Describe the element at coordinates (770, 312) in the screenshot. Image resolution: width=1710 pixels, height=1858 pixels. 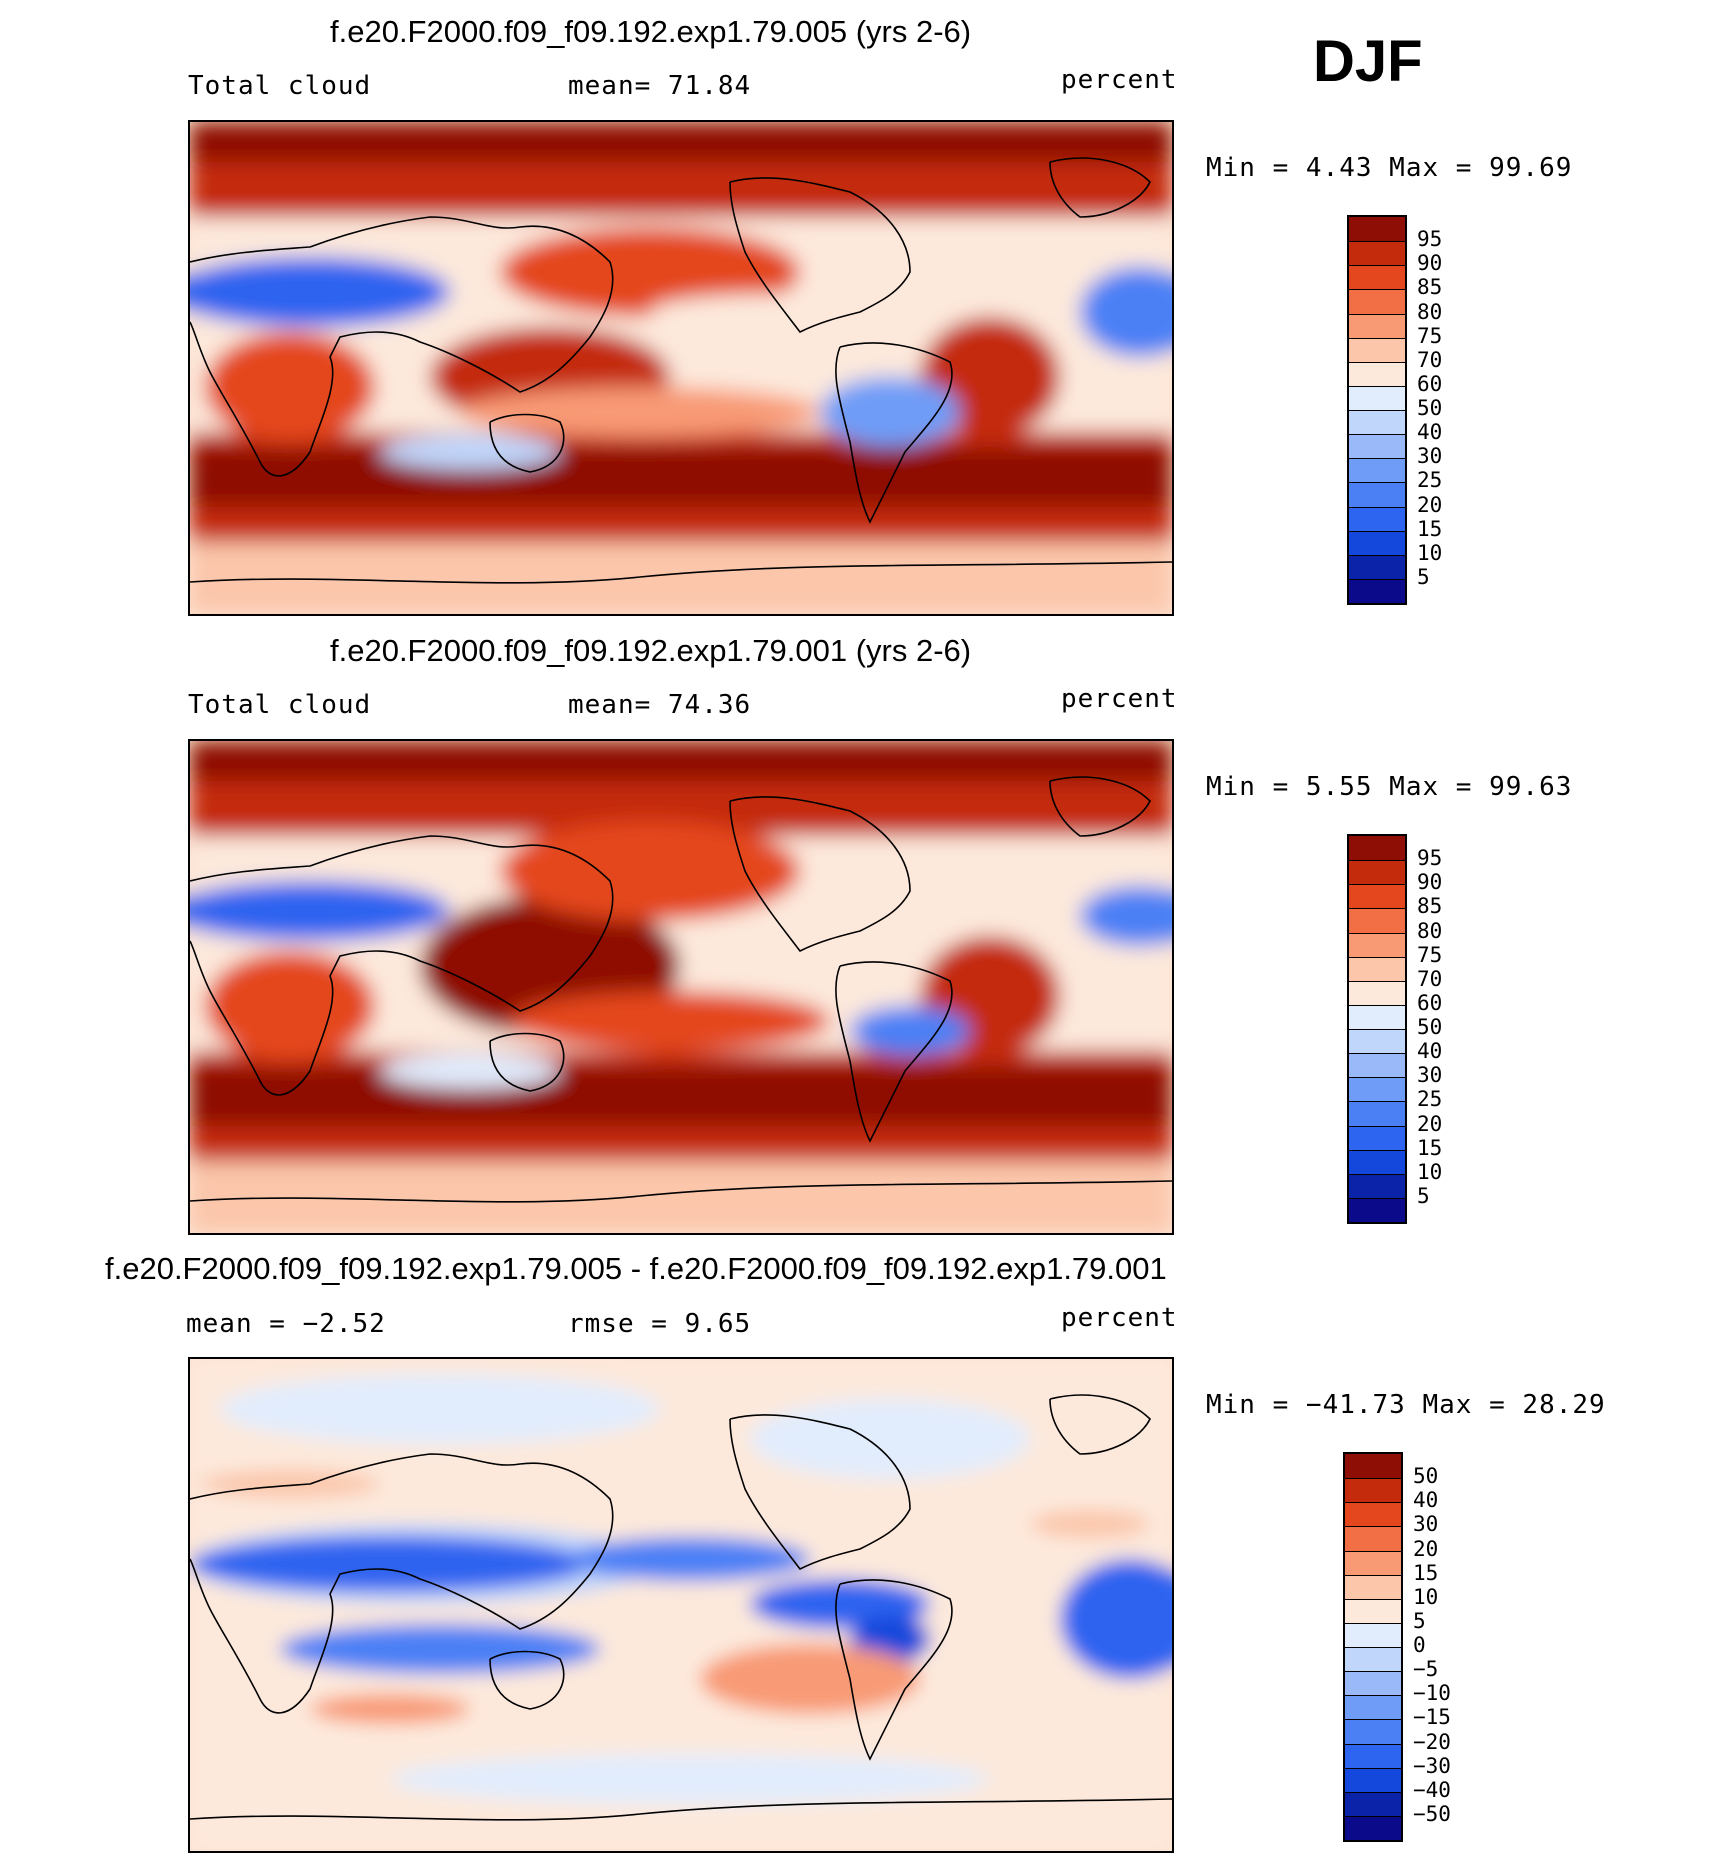
I see `panel-1-subtropic-clear` at that location.